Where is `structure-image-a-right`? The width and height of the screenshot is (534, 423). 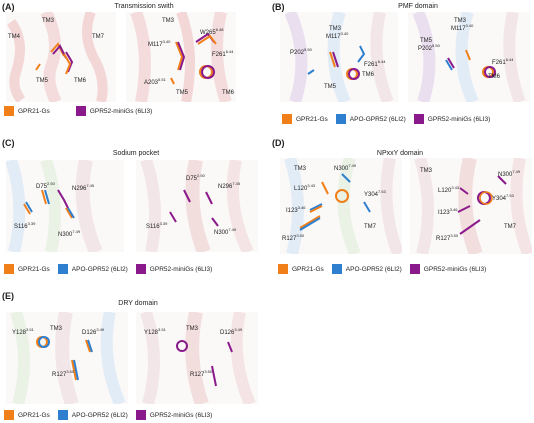
structure-image-a-right is located at coordinates (181, 57).